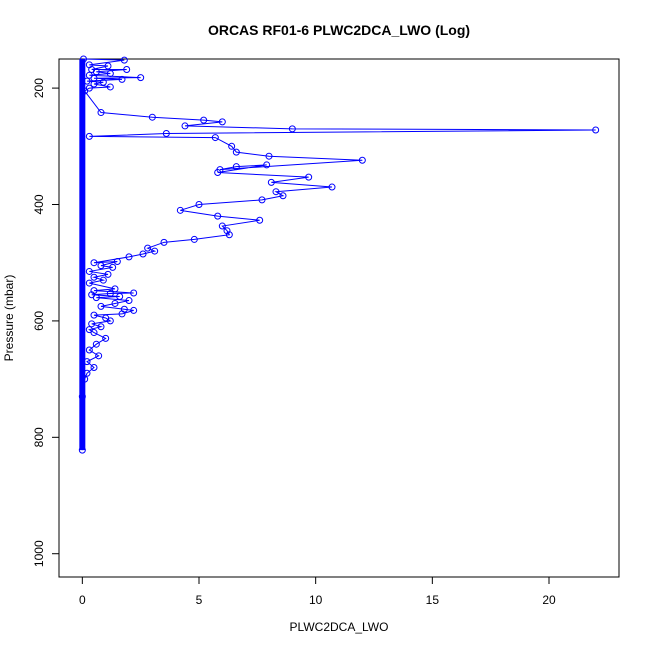  Describe the element at coordinates (339, 627) in the screenshot. I see `x-axis-label: PLWC2DCA_LWO` at that location.